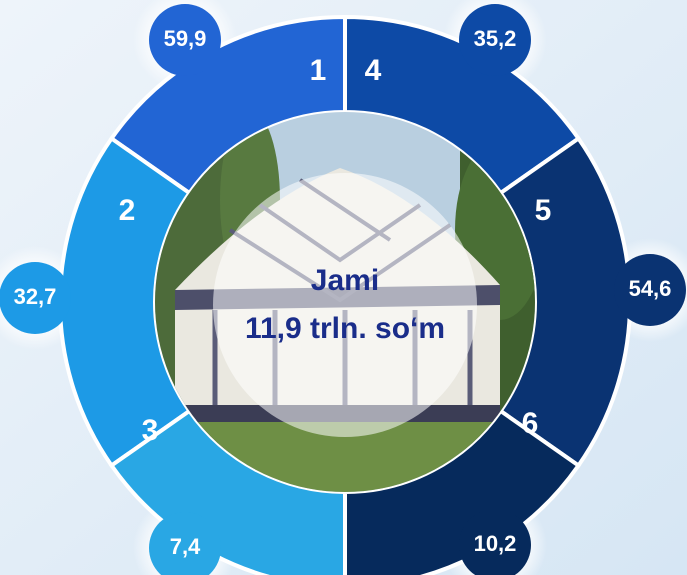 This screenshot has height=575, width=687. Describe the element at coordinates (318, 70) in the screenshot. I see `segment-number: 1` at that location.